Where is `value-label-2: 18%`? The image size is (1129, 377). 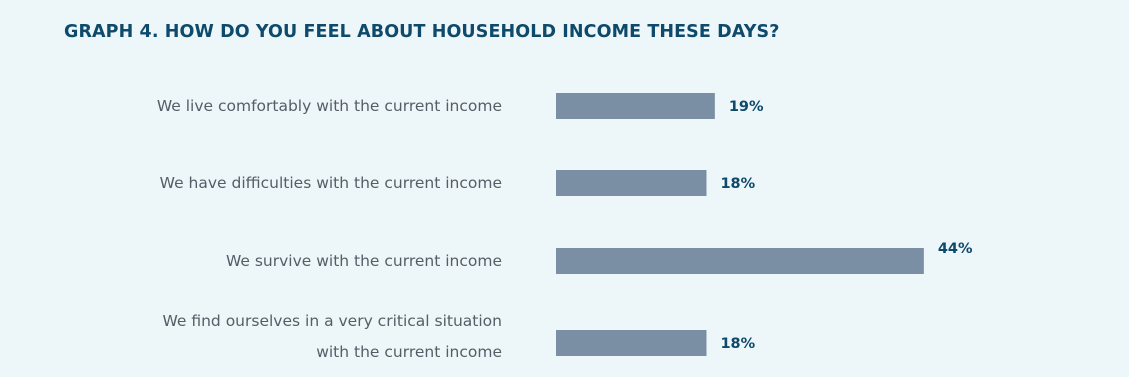 value-label-2: 18% is located at coordinates (737, 184).